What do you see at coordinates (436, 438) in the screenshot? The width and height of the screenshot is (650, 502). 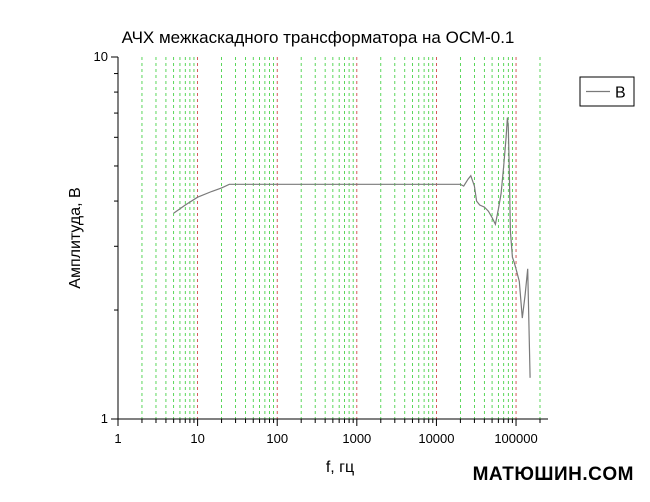 I see `x-tick-label: 10000` at bounding box center [436, 438].